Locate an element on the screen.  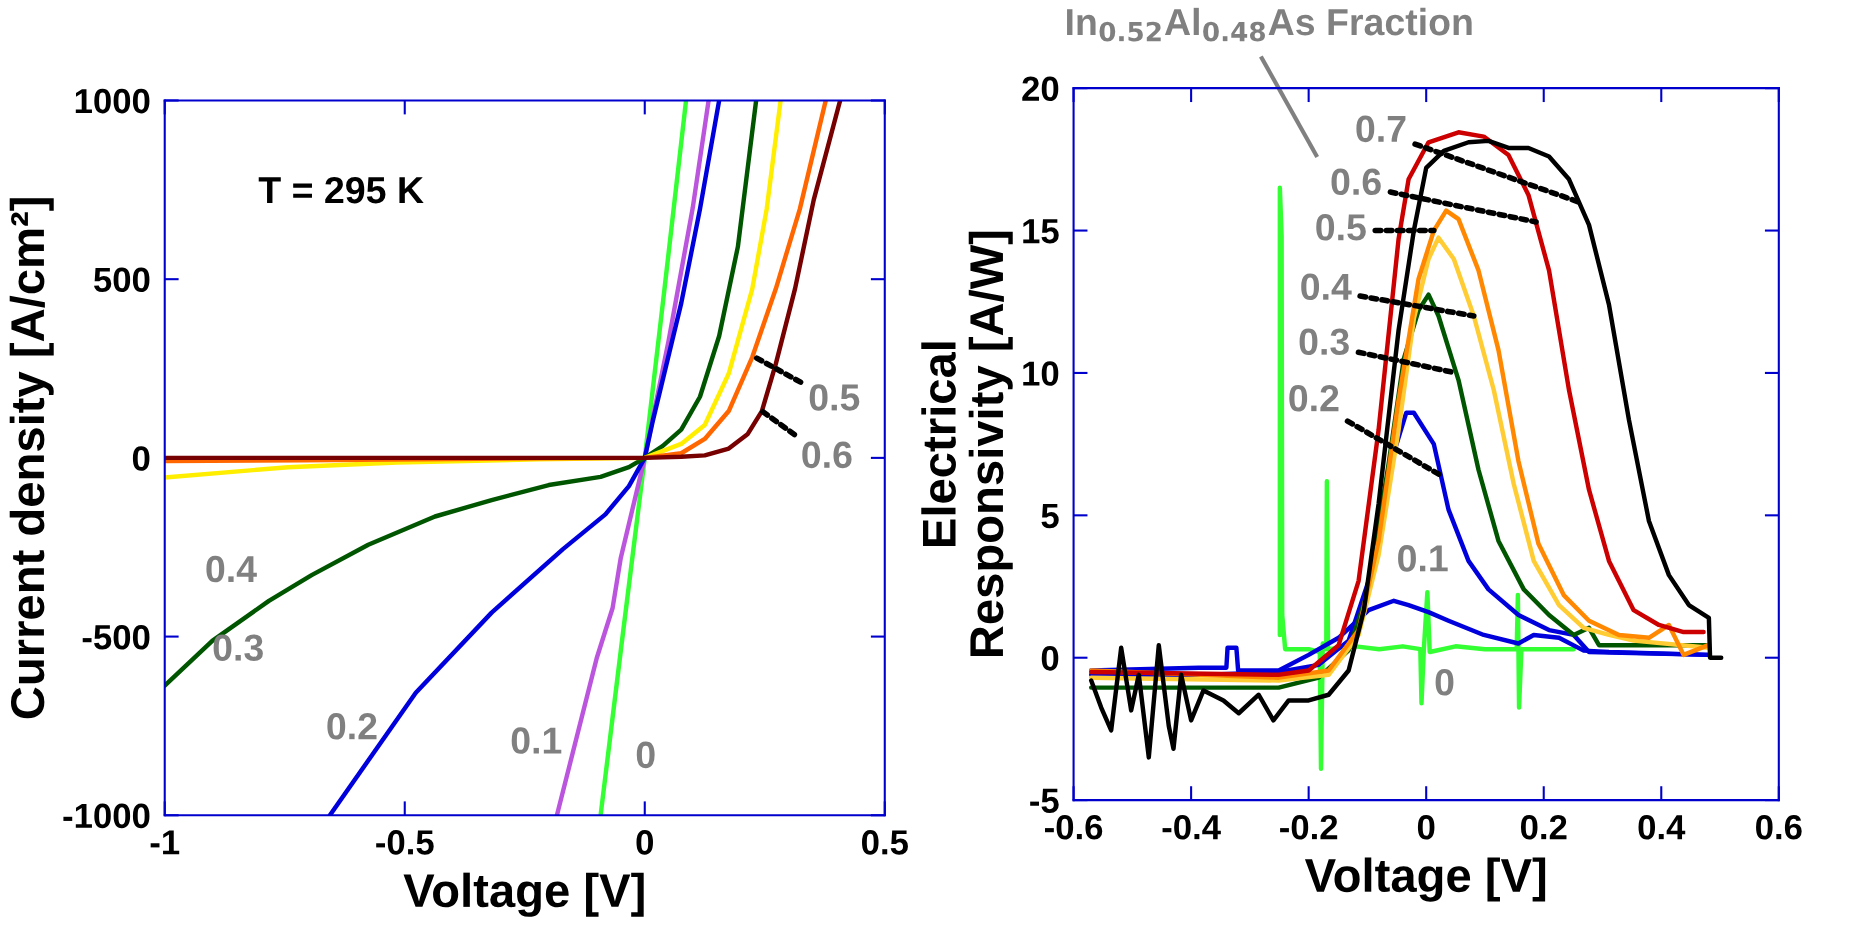
x-tick-label: -0.2 is located at coordinates (1309, 827).